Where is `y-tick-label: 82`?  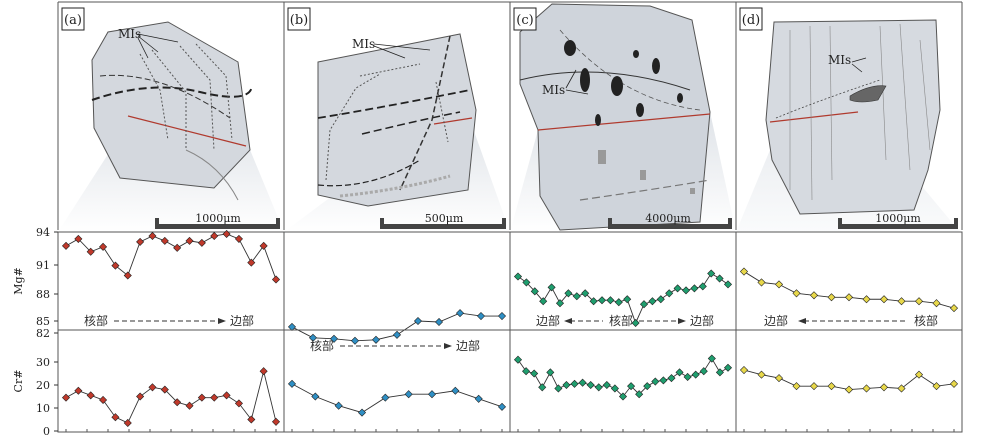
y-tick-label: 82 is located at coordinates (43, 333).